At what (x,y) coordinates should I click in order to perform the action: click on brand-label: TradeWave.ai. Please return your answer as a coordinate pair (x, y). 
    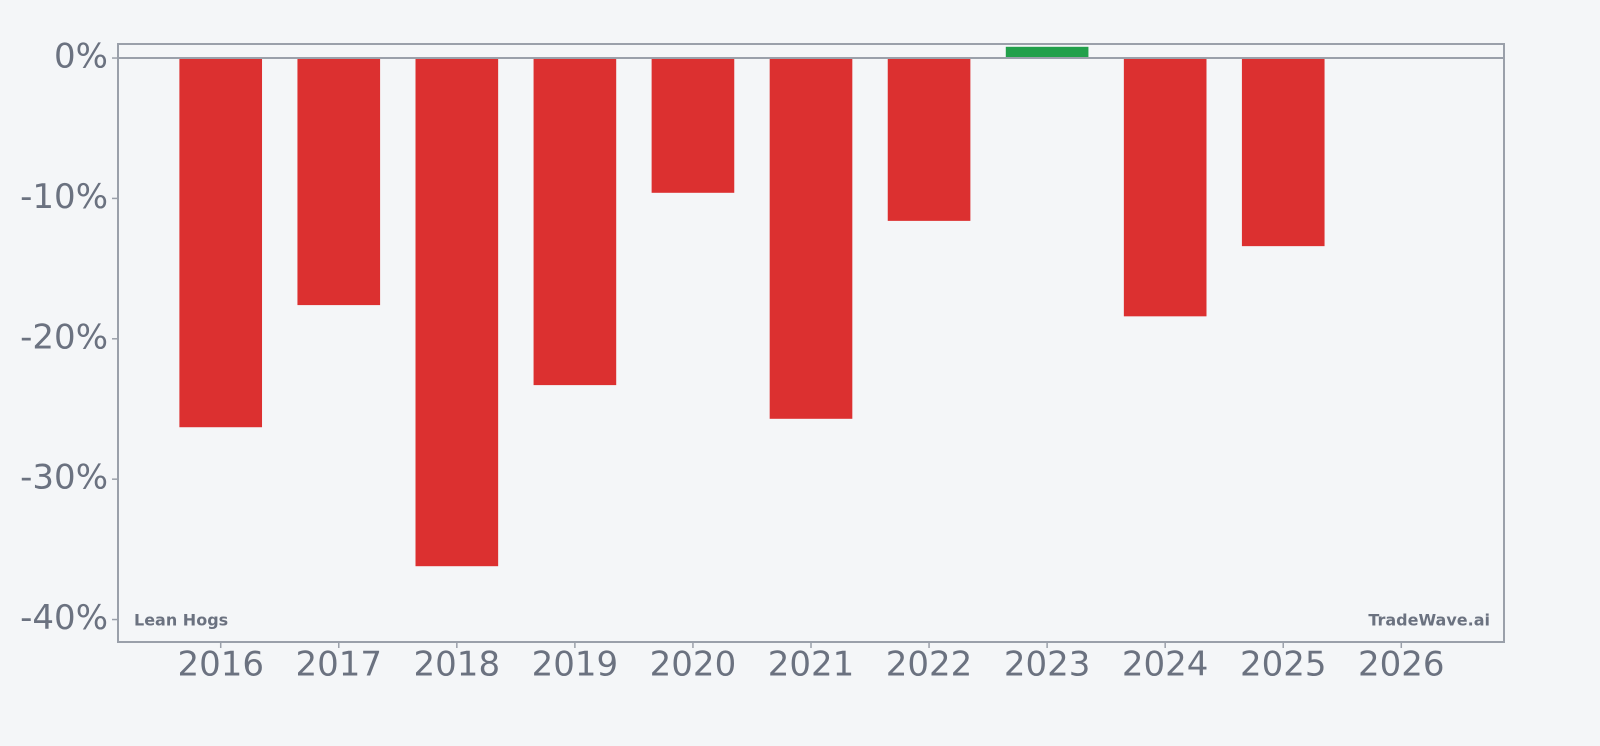
    Looking at the image, I should click on (1429, 620).